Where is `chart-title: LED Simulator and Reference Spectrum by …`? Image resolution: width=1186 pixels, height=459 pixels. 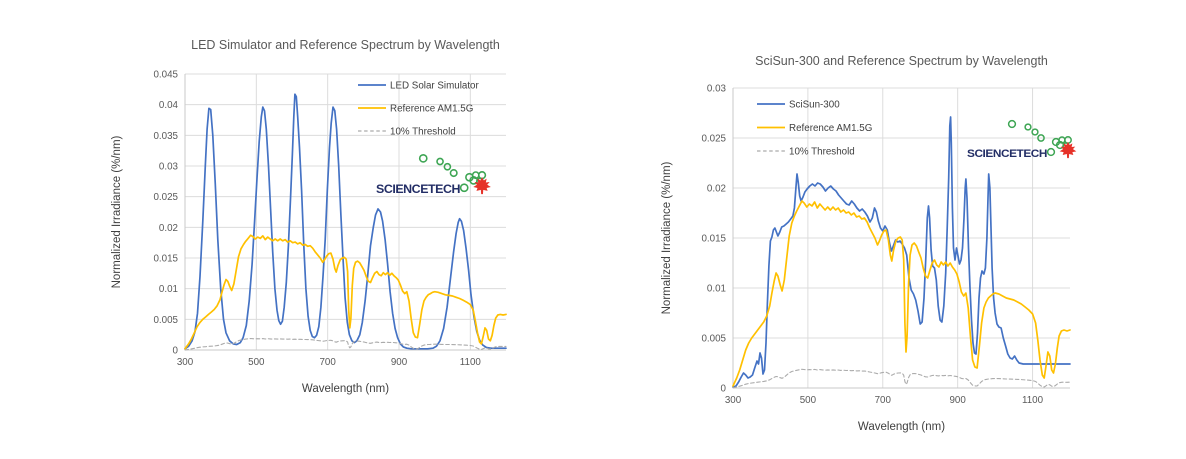
chart-title: LED Simulator and Reference Spectrum by … is located at coordinates (345, 45).